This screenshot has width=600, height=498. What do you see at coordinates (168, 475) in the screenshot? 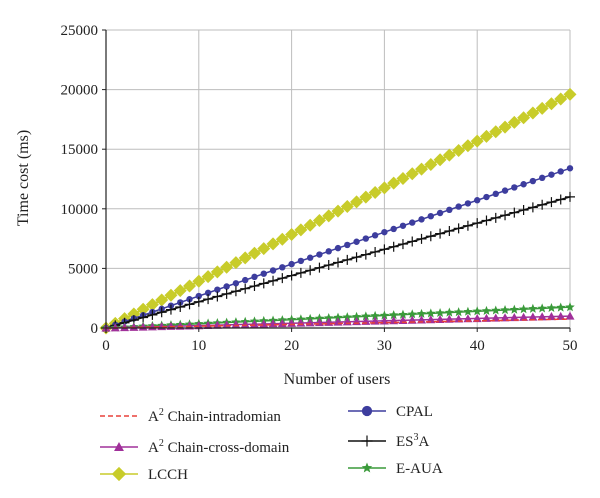
I see `legend-label: LCCH` at bounding box center [168, 475].